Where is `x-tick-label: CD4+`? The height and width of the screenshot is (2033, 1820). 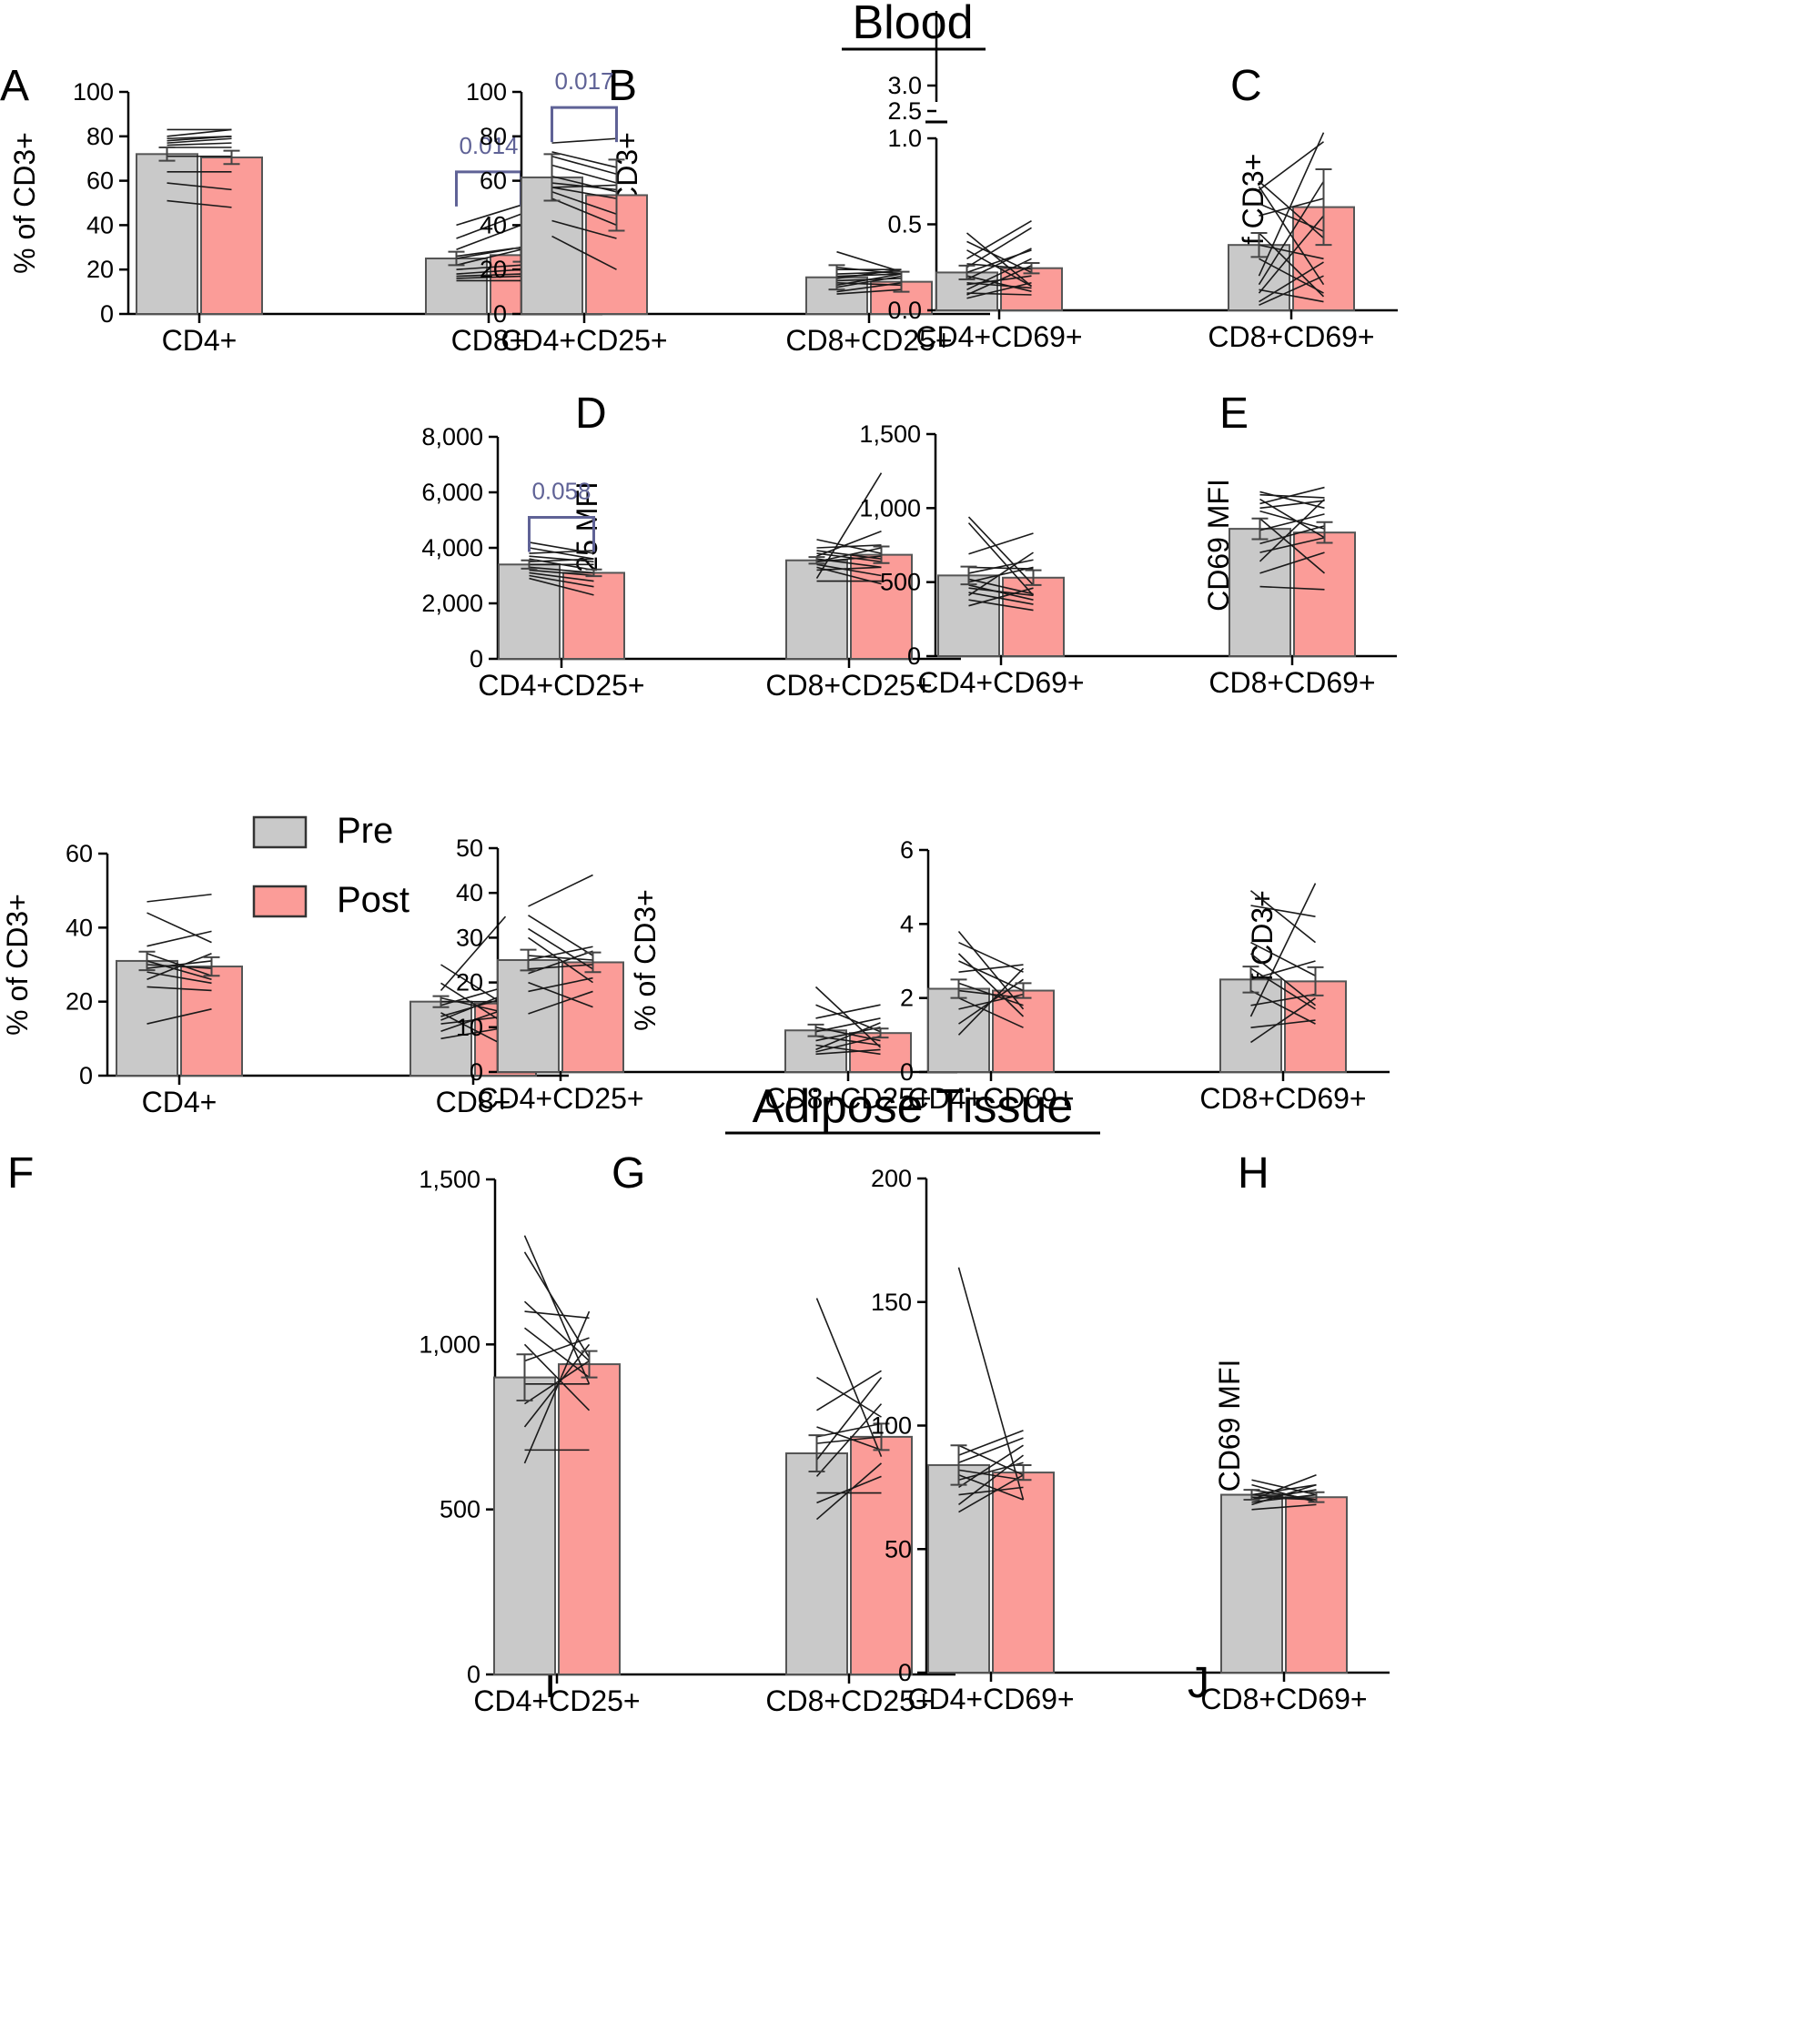 x-tick-label: CD4+ is located at coordinates (200, 340).